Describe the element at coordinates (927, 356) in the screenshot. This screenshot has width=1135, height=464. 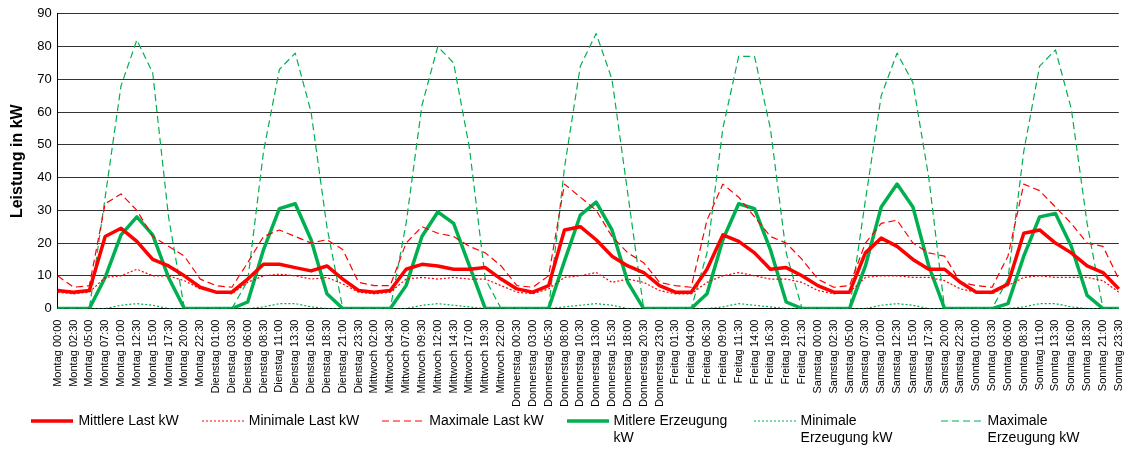
I see `x-tick-label: Samstag 17:30` at that location.